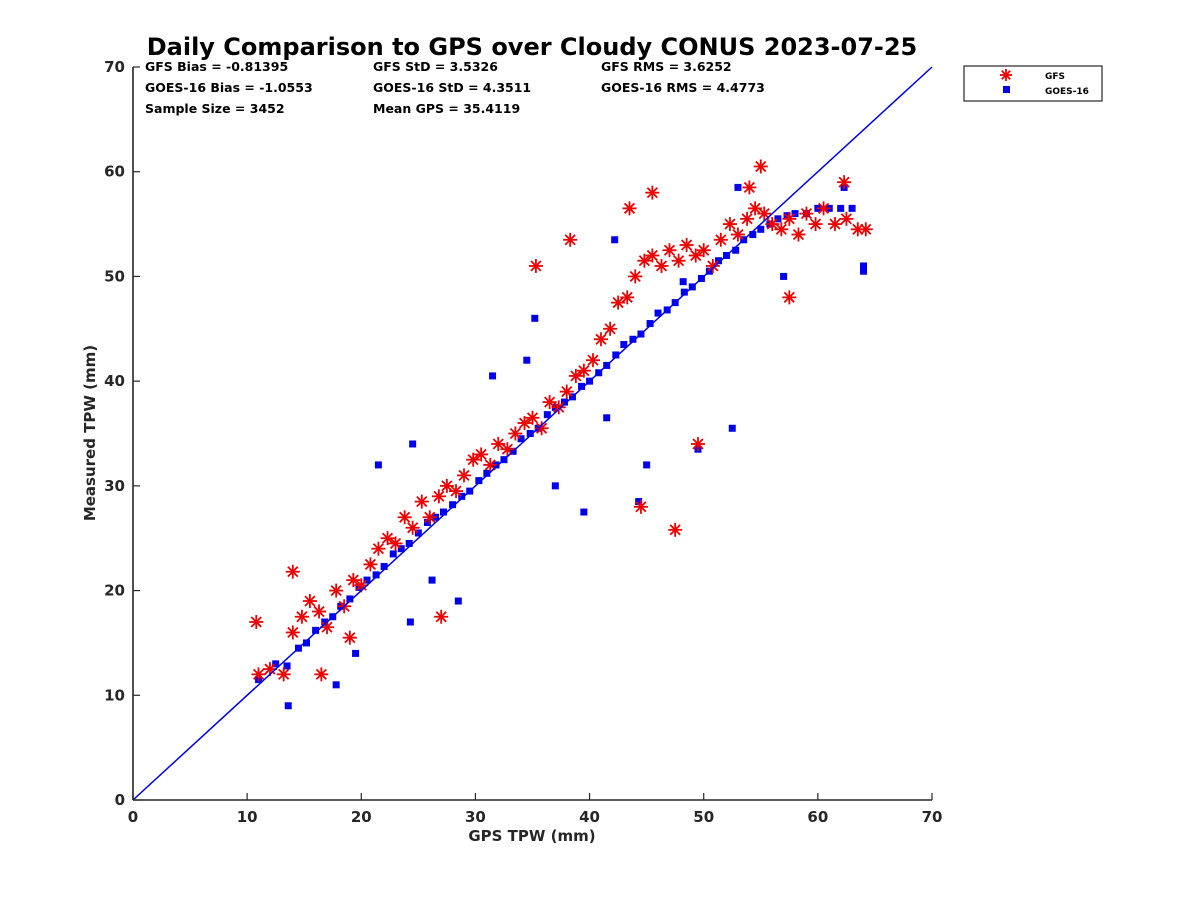 The width and height of the screenshot is (1200, 900). Describe the element at coordinates (1067, 92) in the screenshot. I see `legend-goes16-label: GOES-16` at that location.